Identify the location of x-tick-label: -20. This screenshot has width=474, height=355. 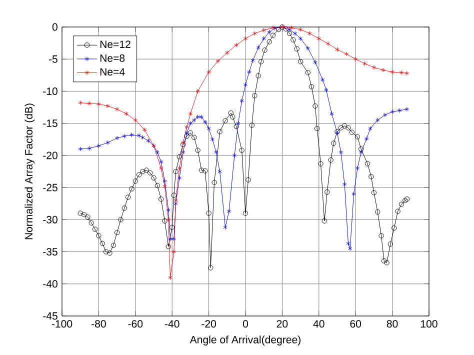
(209, 324).